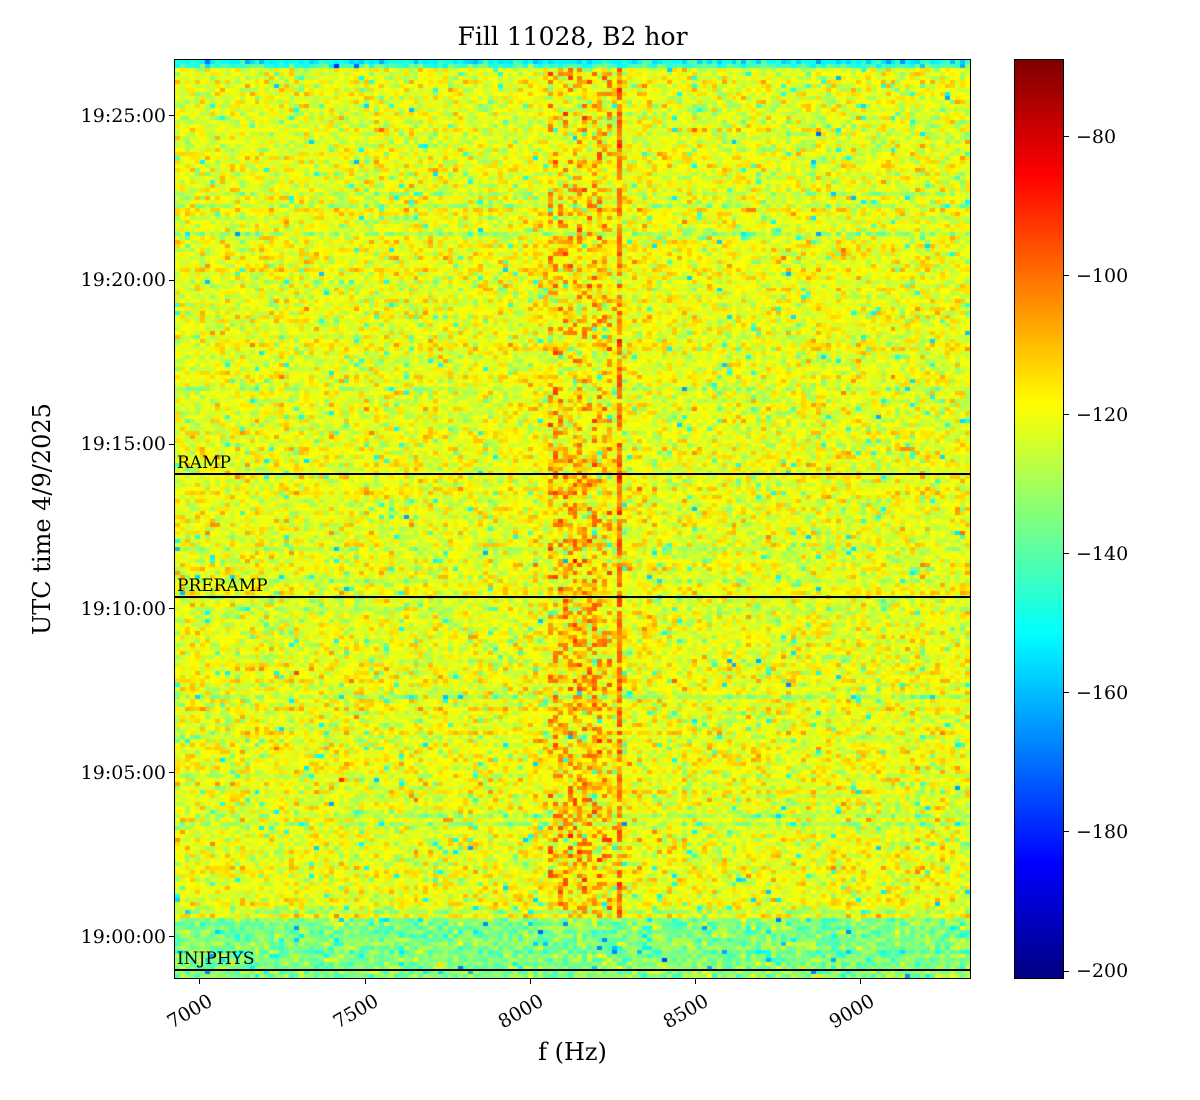  I want to click on y-tick-label: 19:15:00, so click(123, 444).